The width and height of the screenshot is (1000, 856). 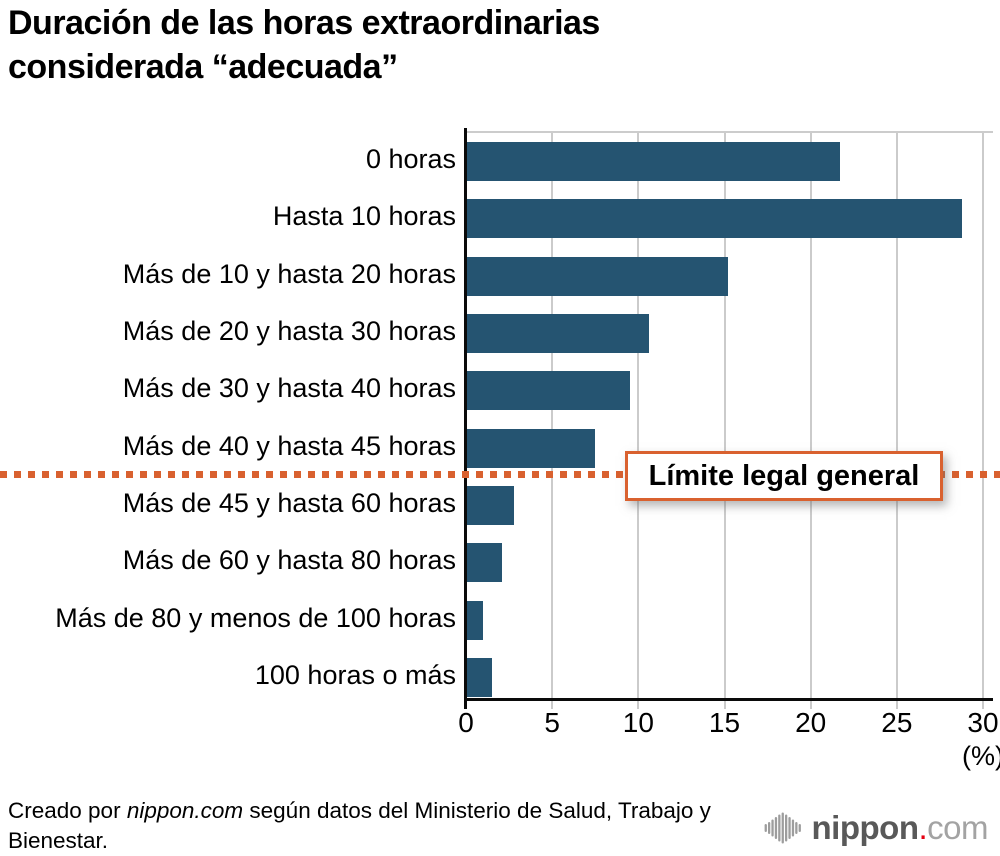 What do you see at coordinates (410, 159) in the screenshot?
I see `category-label-0: 0 horas` at bounding box center [410, 159].